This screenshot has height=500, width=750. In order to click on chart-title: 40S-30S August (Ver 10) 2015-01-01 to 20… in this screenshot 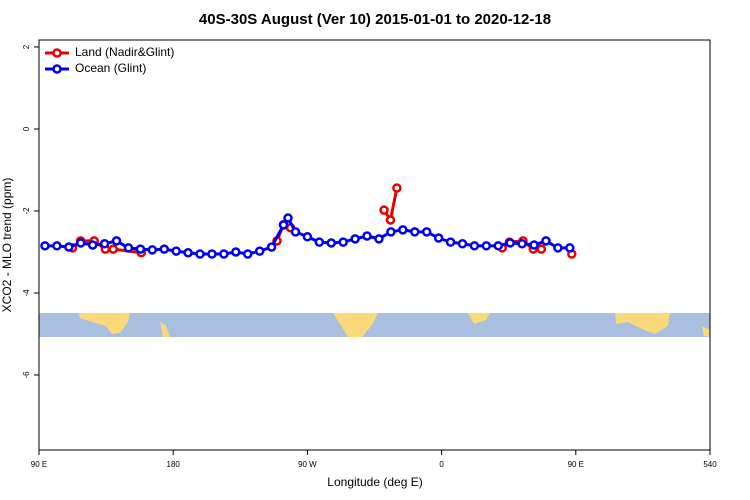, I will do `click(375, 19)`.